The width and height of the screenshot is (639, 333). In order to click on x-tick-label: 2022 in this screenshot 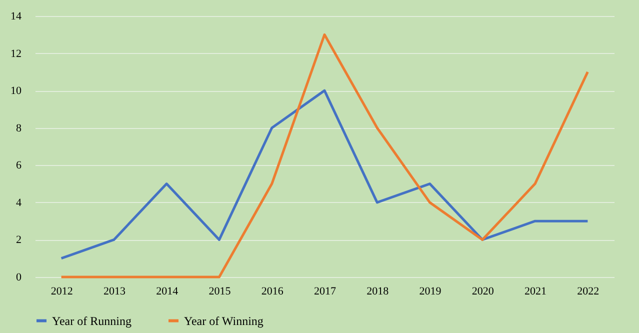, I will do `click(588, 292)`.